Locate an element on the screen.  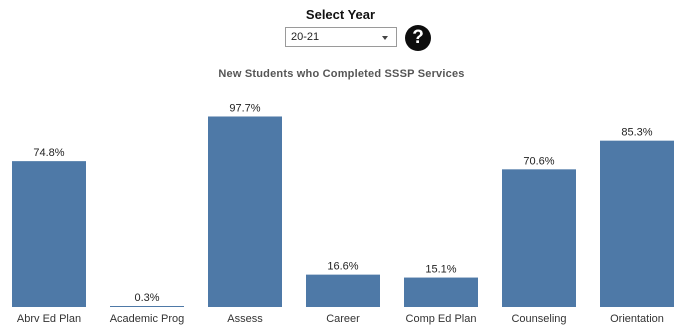
chart-title: New Students who Completed SSSP Services is located at coordinates (341, 74).